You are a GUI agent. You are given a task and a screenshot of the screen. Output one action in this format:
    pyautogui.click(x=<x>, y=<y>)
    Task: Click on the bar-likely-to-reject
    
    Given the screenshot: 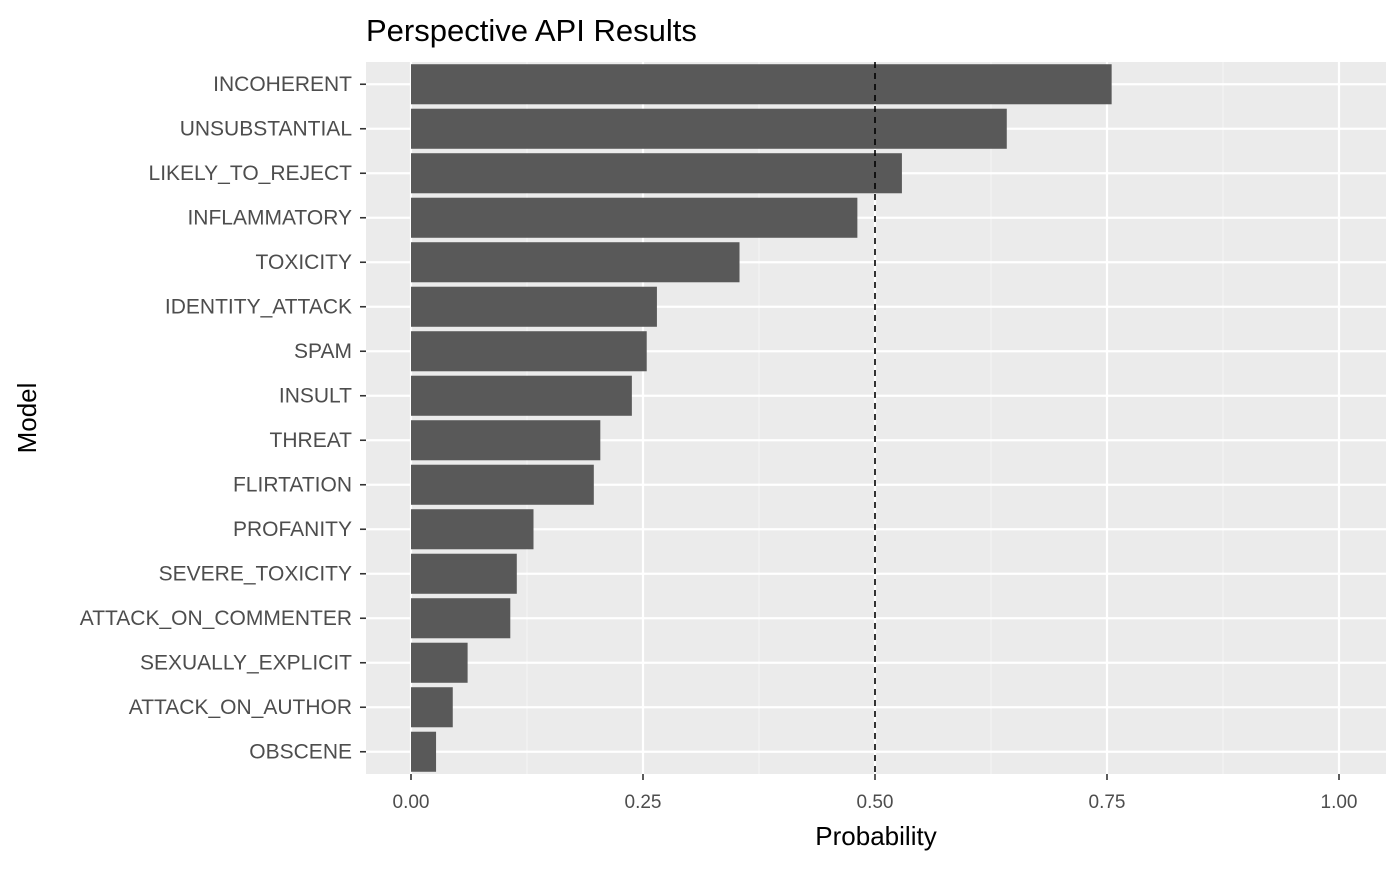 What is the action you would take?
    pyautogui.click(x=656, y=173)
    